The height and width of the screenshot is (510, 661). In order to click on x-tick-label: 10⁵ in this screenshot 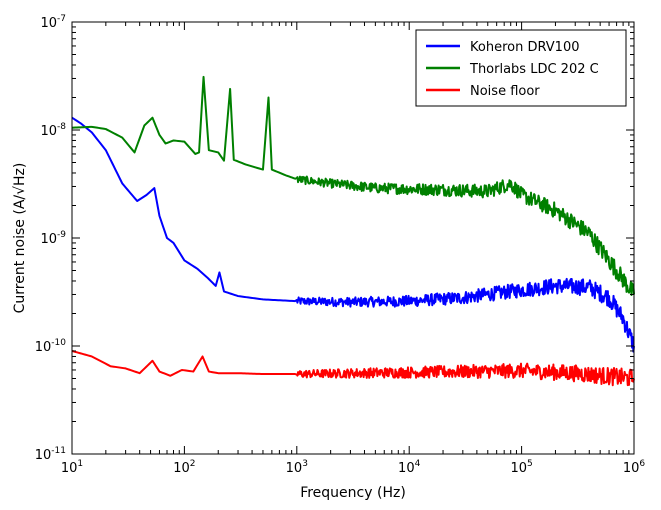, I will do `click(521, 467)`.